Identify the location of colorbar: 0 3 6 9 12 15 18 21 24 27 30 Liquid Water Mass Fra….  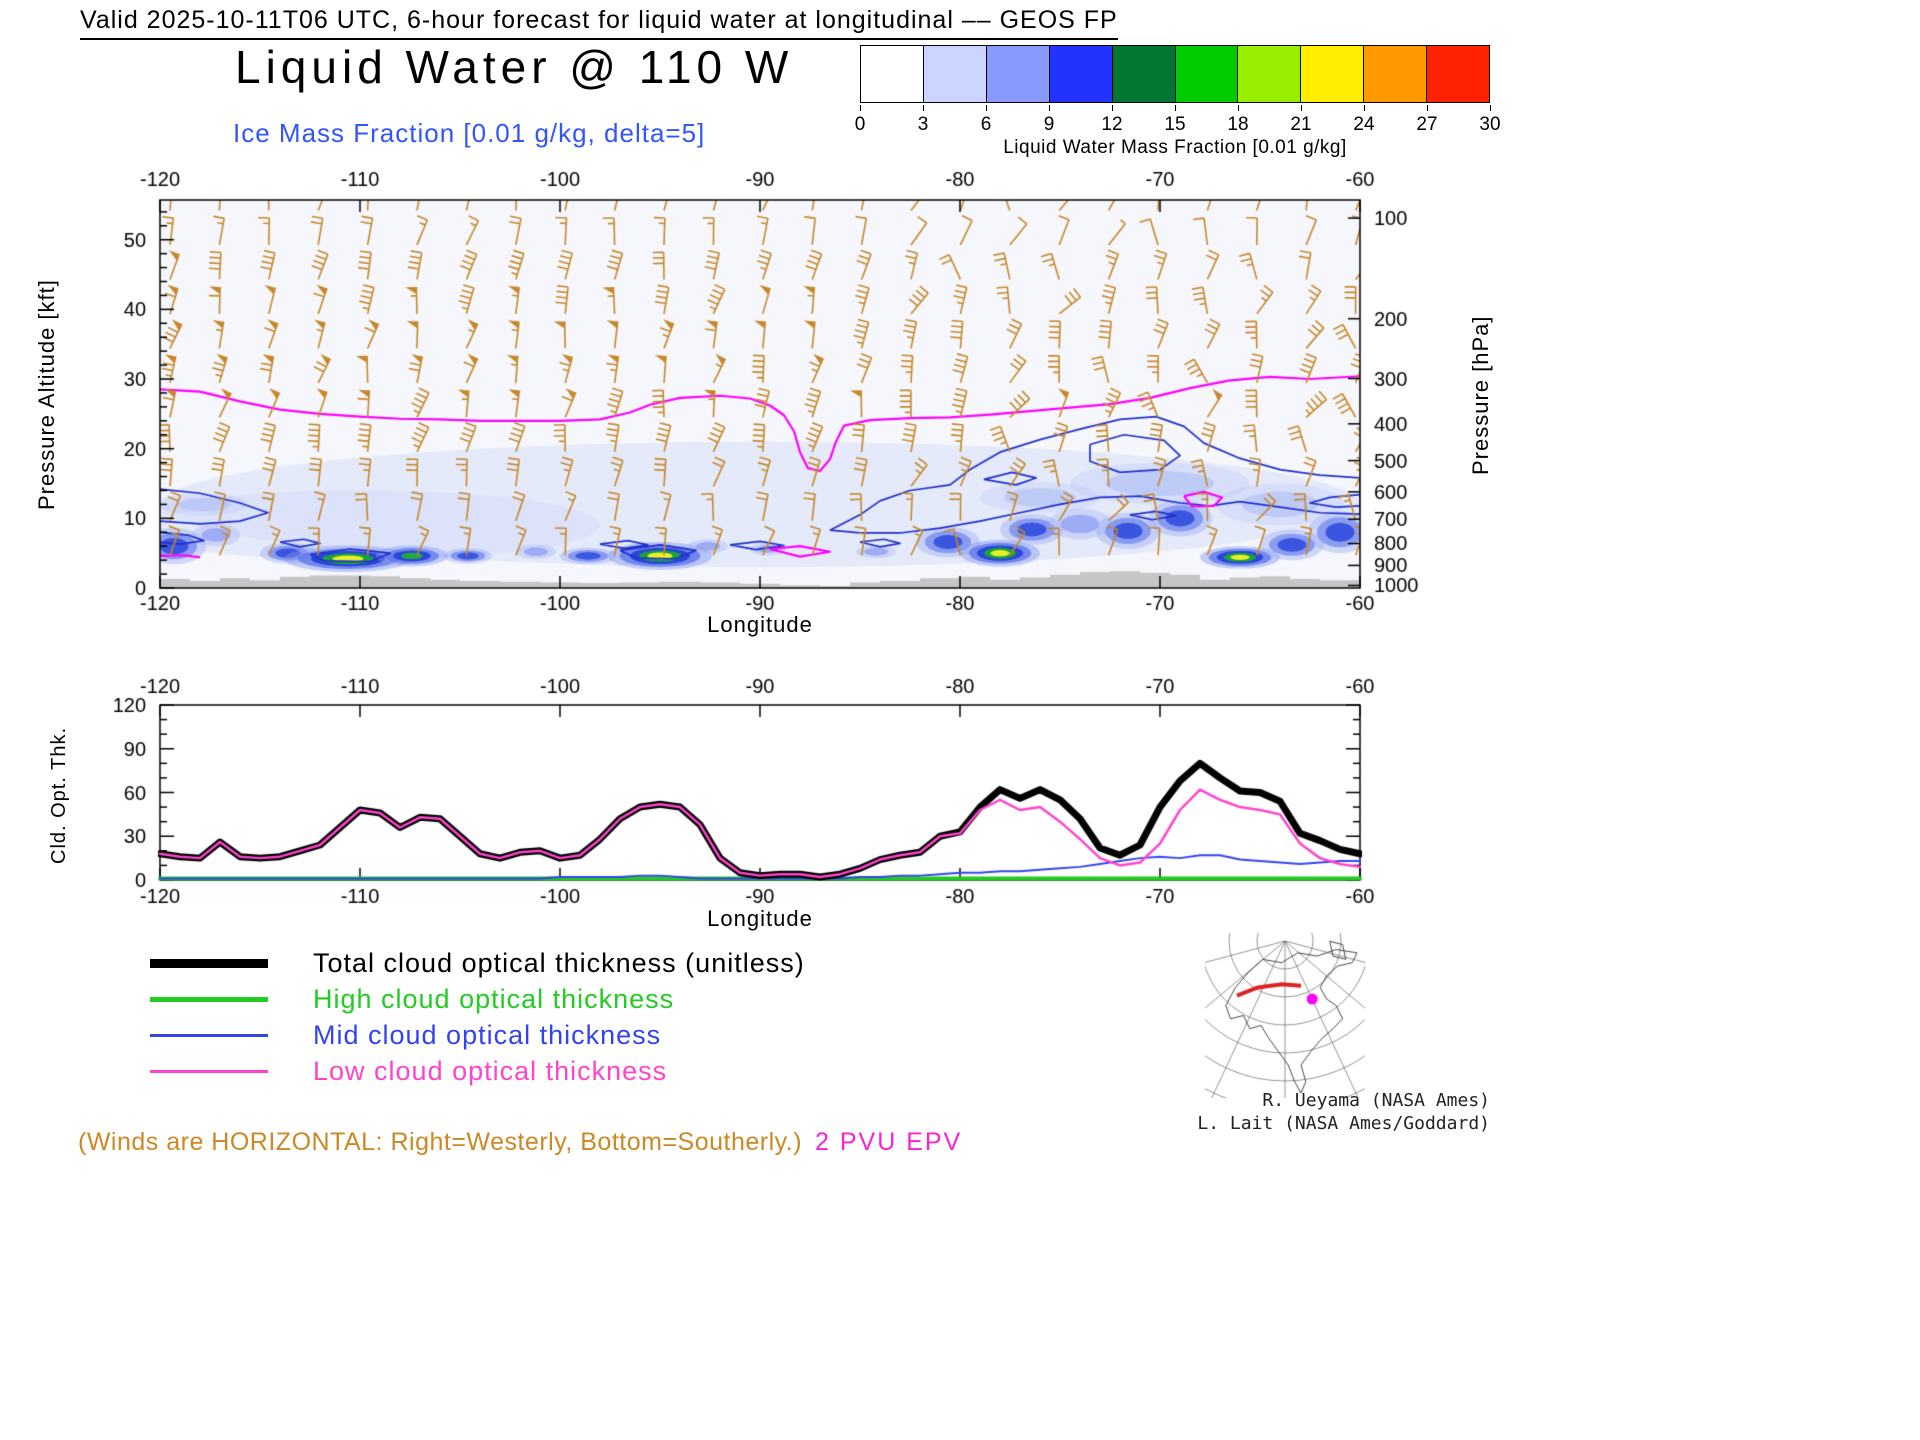
(1178, 101).